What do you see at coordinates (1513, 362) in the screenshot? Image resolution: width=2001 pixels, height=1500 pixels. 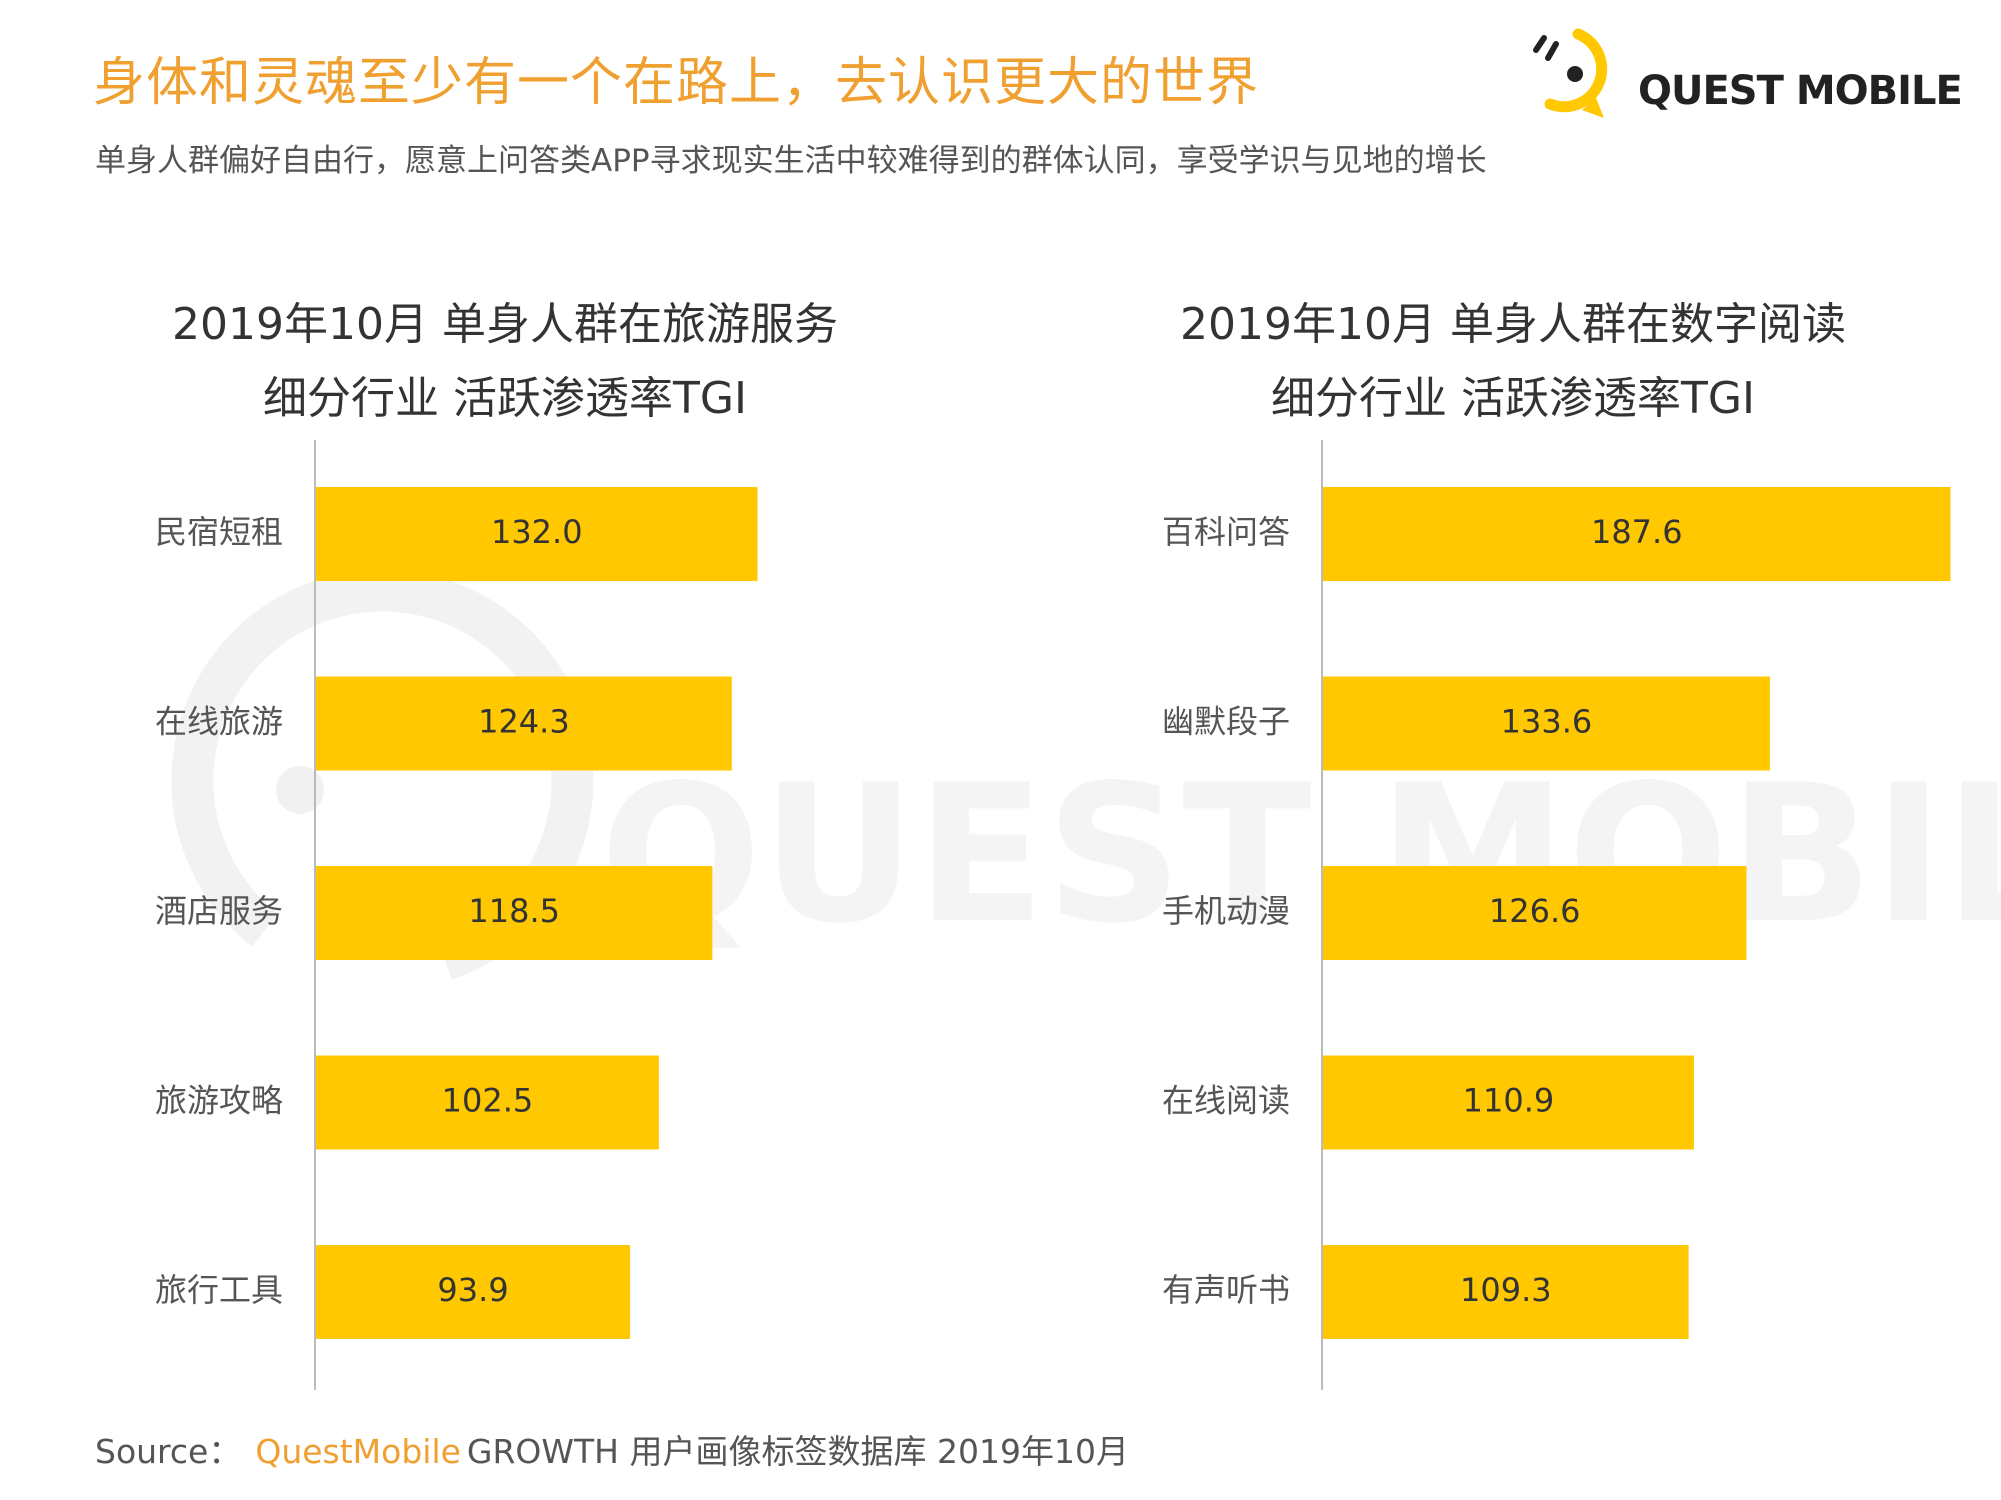 I see `chart-title-reading: 2019年10月 单身人群在数字阅读 细分行业 活跃渗透率TGI` at bounding box center [1513, 362].